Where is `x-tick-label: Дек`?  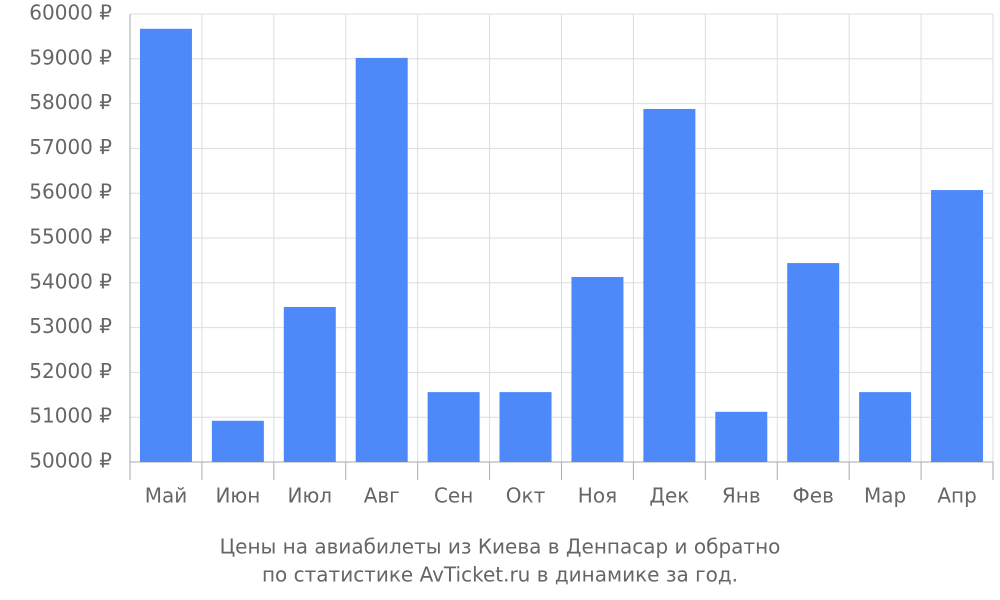 x-tick-label: Дек is located at coordinates (669, 496).